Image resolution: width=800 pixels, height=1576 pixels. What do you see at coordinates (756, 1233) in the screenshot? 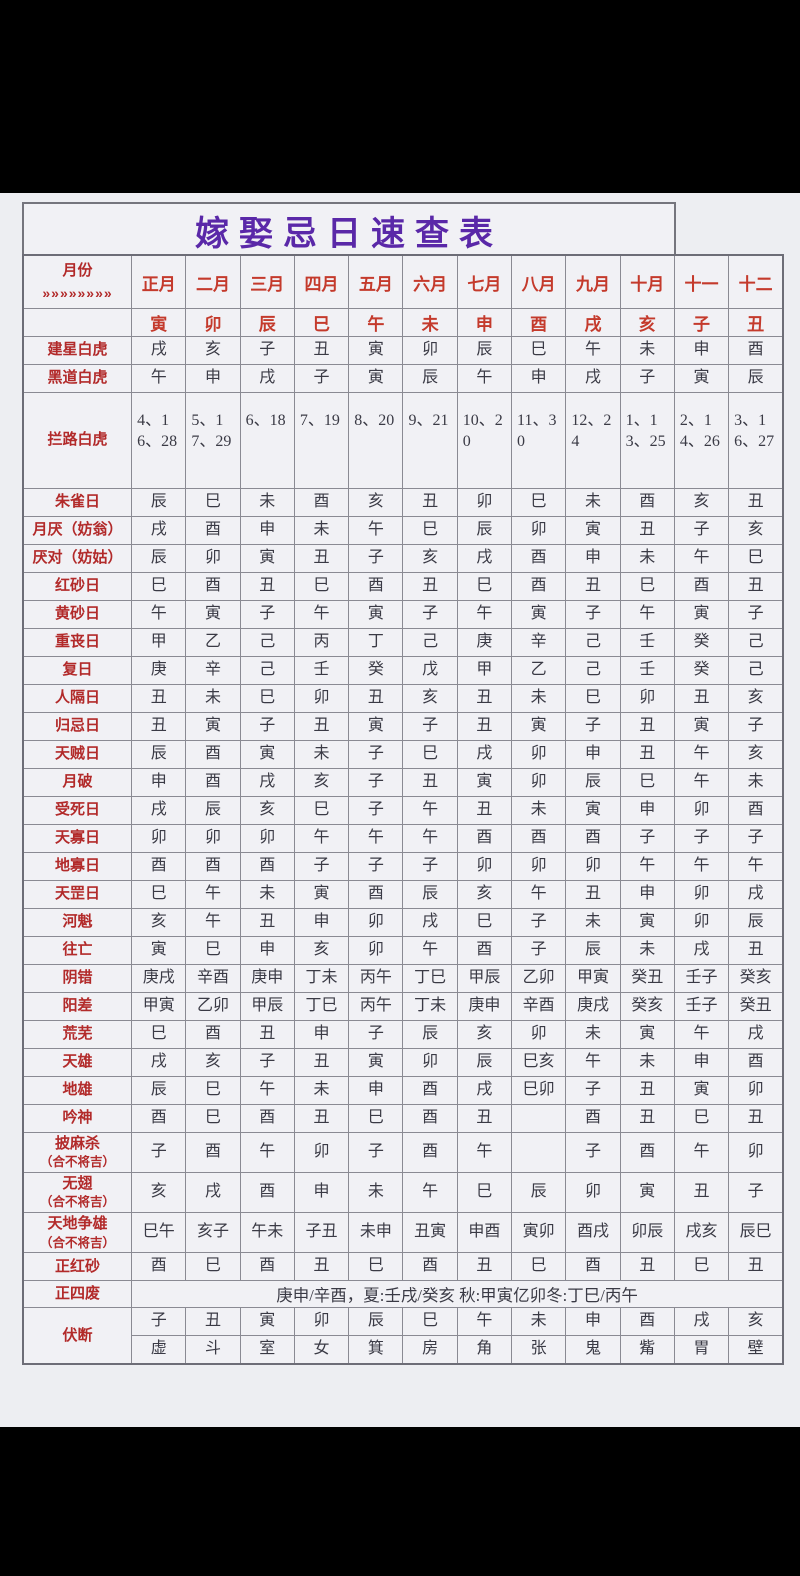
I see `day-cell: 辰巳` at bounding box center [756, 1233].